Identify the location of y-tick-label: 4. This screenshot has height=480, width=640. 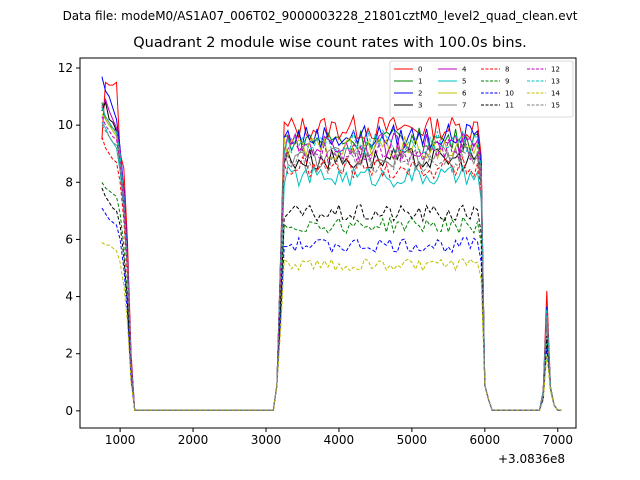
(69, 297).